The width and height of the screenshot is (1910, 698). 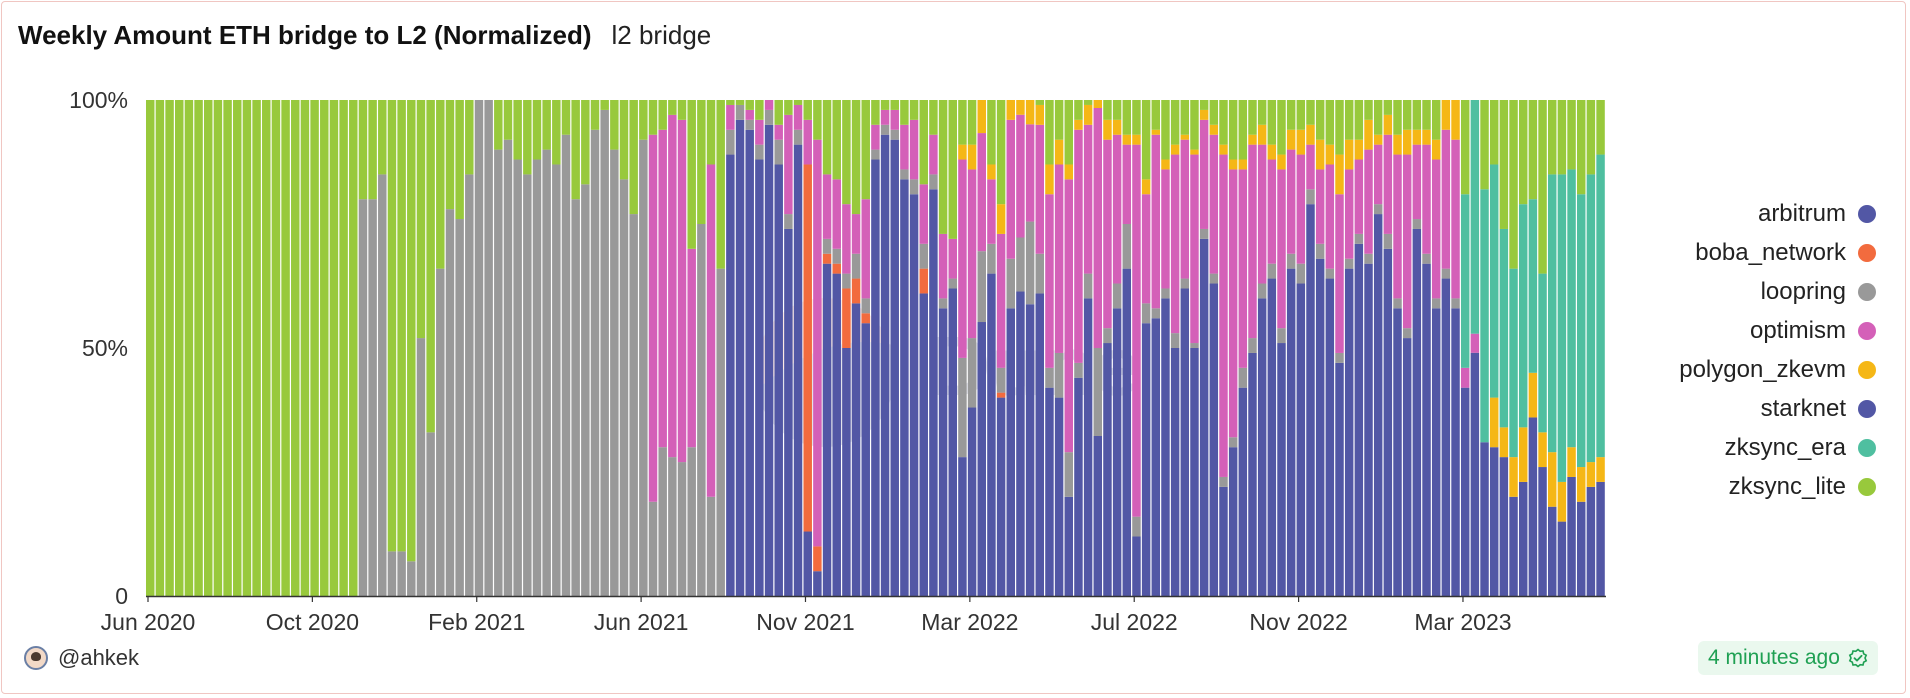 What do you see at coordinates (1738, 213) in the screenshot?
I see `legend-item-arbitrum: arbitrum` at bounding box center [1738, 213].